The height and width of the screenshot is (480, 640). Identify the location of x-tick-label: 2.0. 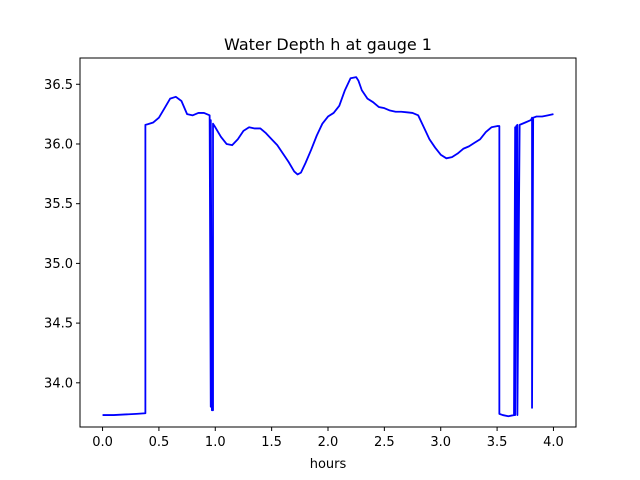
(328, 442).